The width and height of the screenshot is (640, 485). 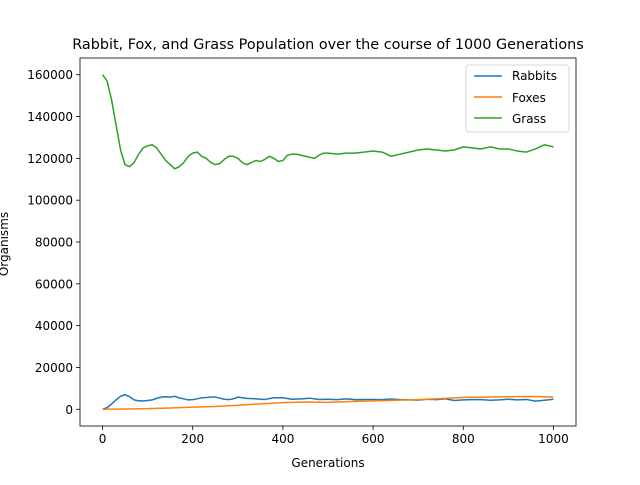 I want to click on x-axis-label: Generations, so click(x=327, y=463).